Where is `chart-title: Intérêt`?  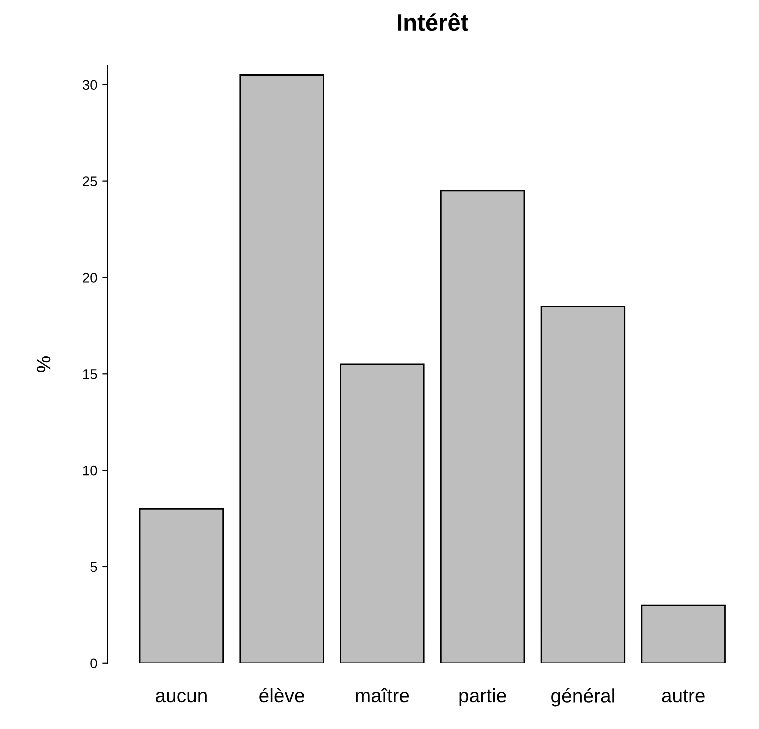
chart-title: Intérêt is located at coordinates (433, 22).